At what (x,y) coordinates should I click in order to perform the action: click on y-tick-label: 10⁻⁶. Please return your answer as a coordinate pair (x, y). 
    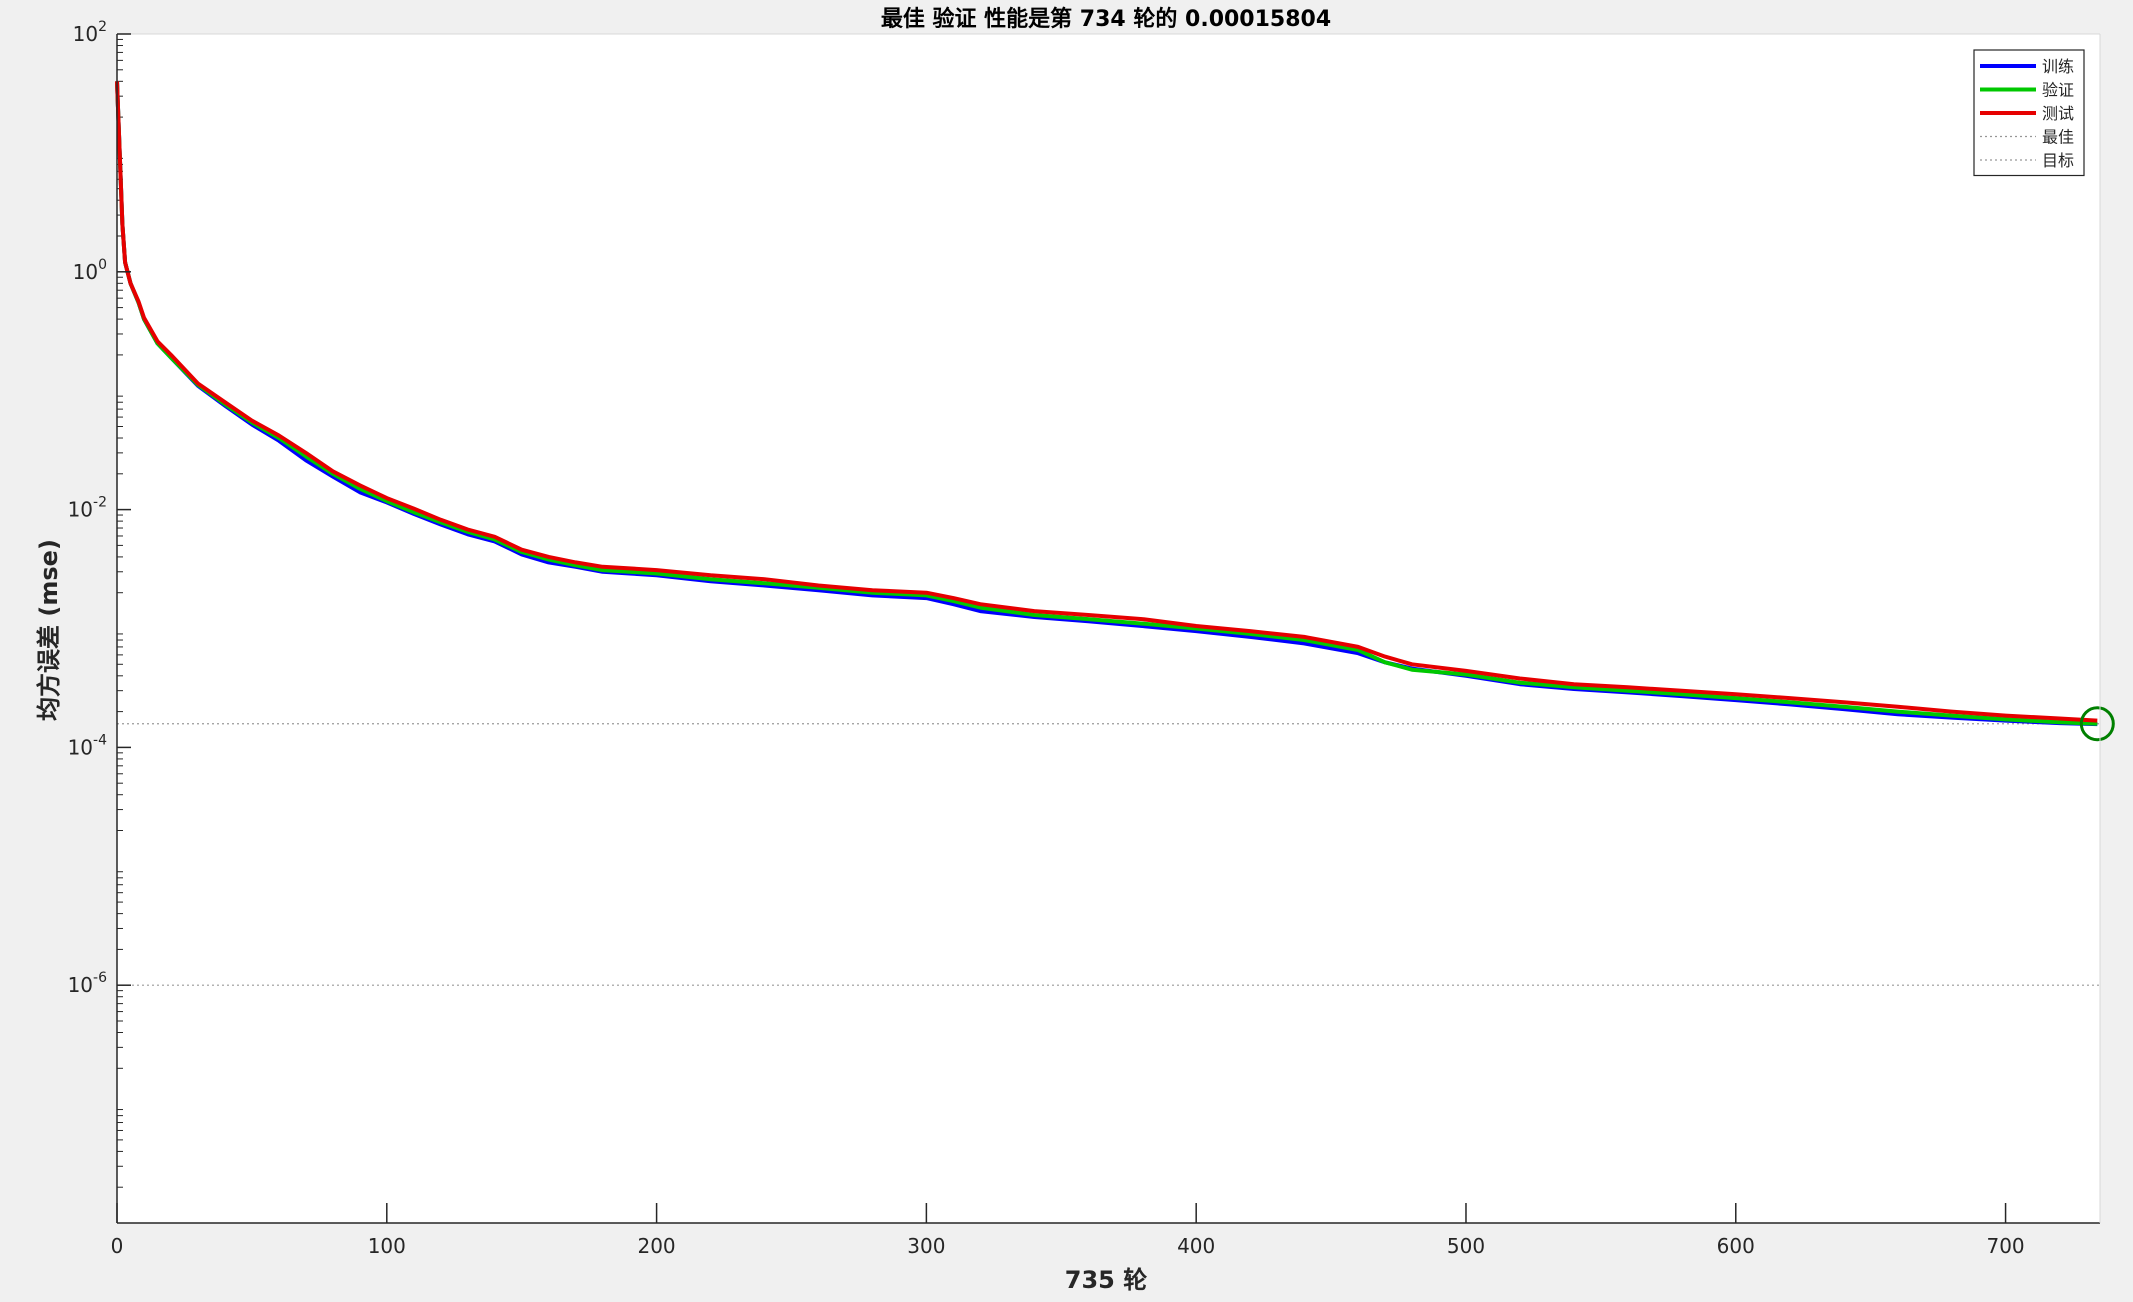
    Looking at the image, I should click on (88, 983).